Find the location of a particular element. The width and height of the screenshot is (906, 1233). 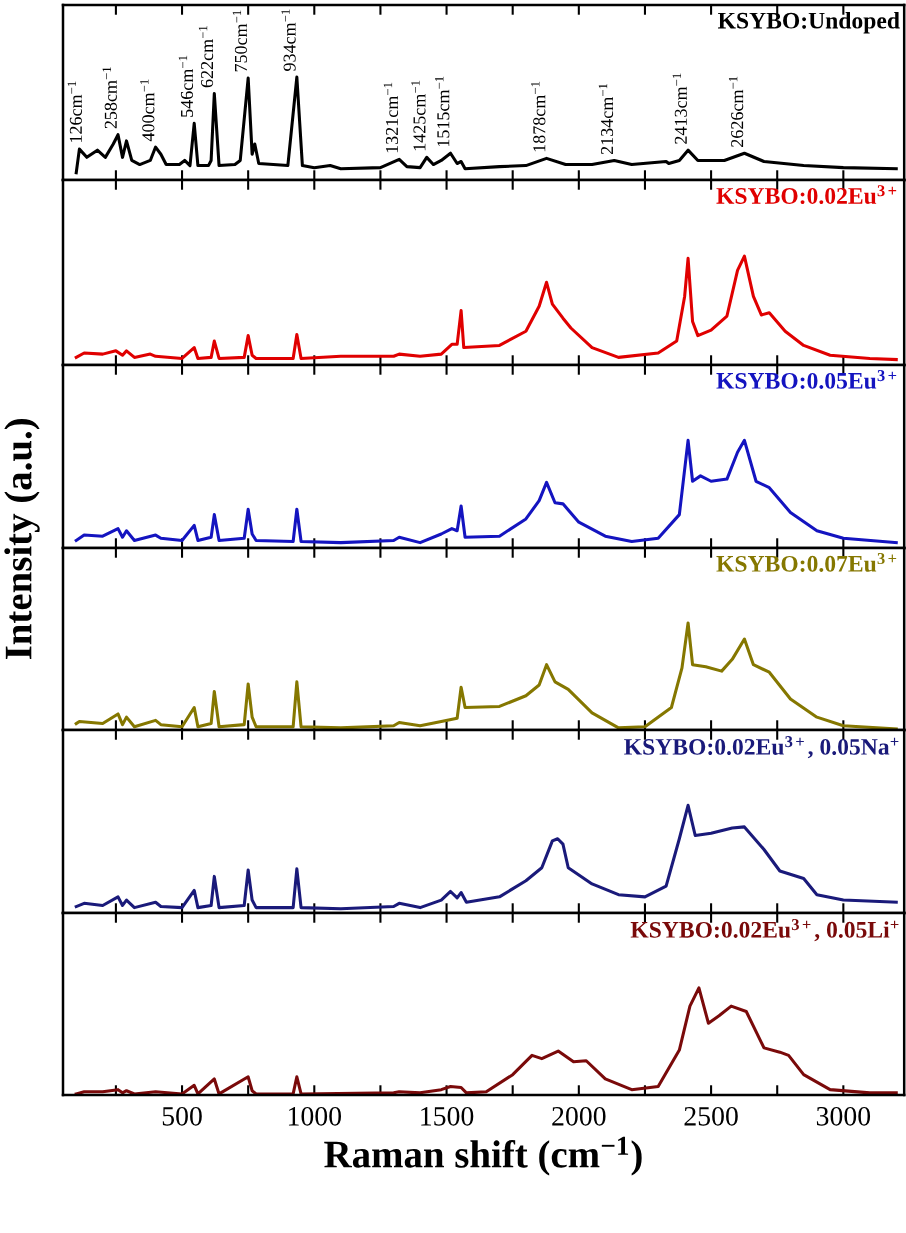

x-tick-label: 500 is located at coordinates (182, 1116).